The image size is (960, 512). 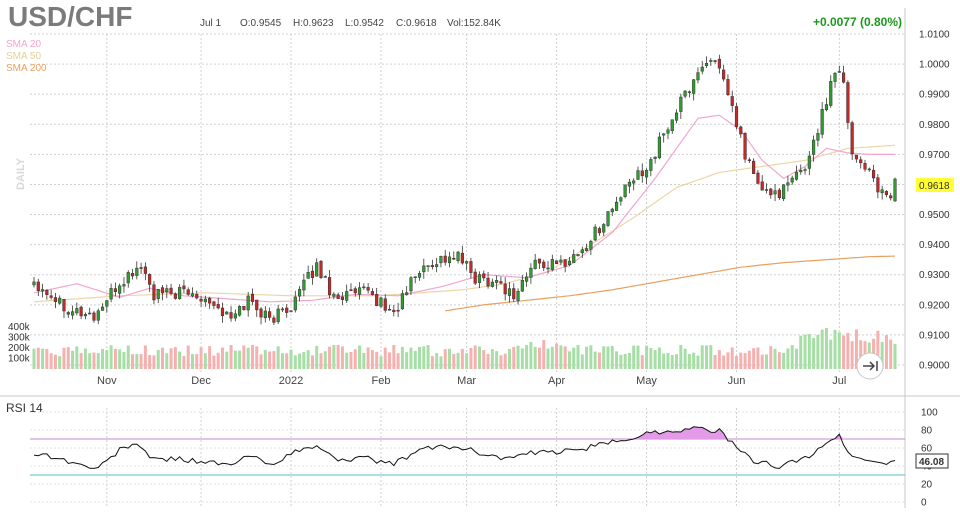 I want to click on header-date: Jul 1, so click(x=211, y=23).